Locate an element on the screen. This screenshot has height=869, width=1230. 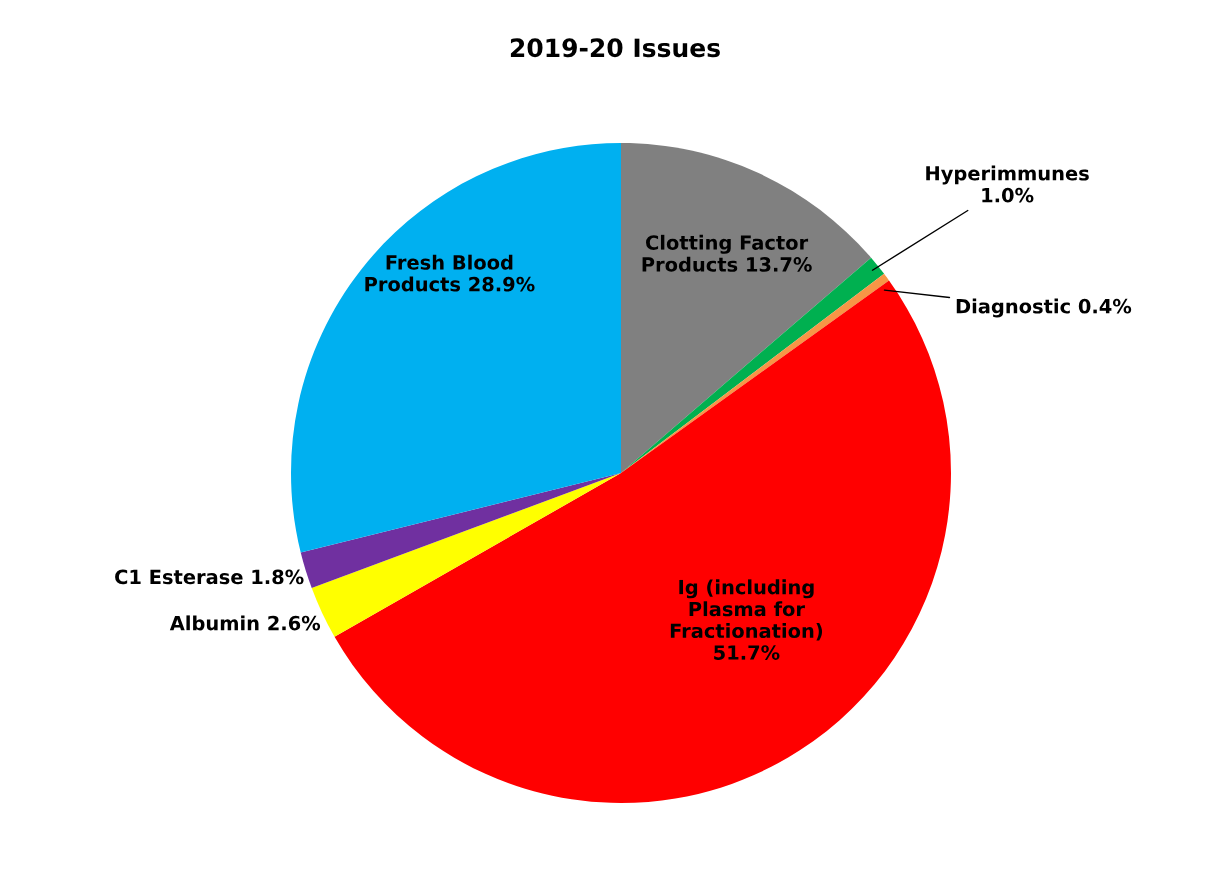
slice-label: C1 Esterase 1.8% is located at coordinates (209, 577).